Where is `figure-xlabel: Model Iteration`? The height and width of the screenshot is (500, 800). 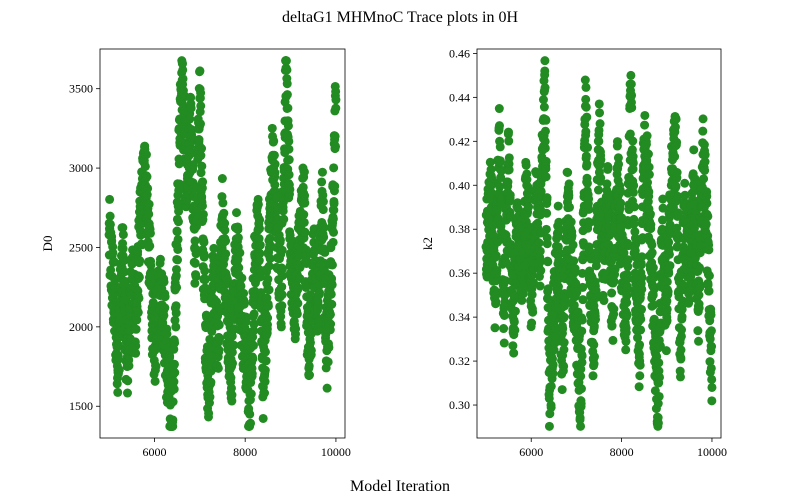 figure-xlabel: Model Iteration is located at coordinates (400, 486).